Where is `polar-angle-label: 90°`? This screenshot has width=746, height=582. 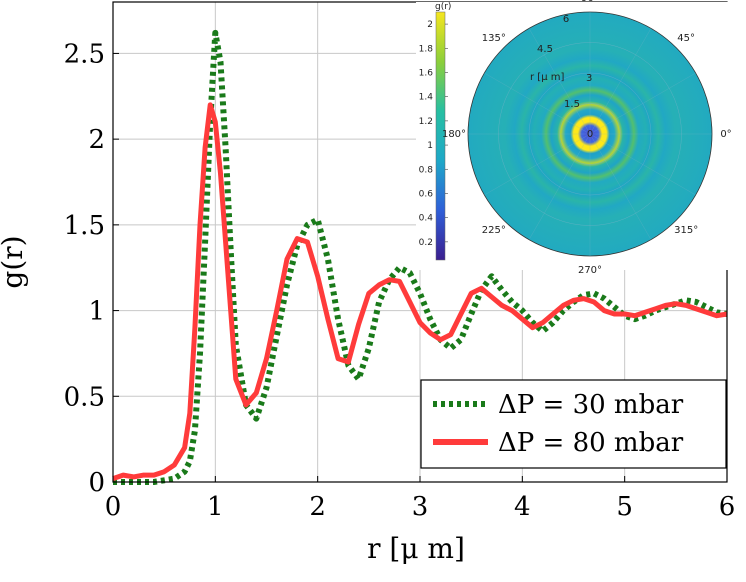
polar-angle-label: 90° is located at coordinates (590, 2).